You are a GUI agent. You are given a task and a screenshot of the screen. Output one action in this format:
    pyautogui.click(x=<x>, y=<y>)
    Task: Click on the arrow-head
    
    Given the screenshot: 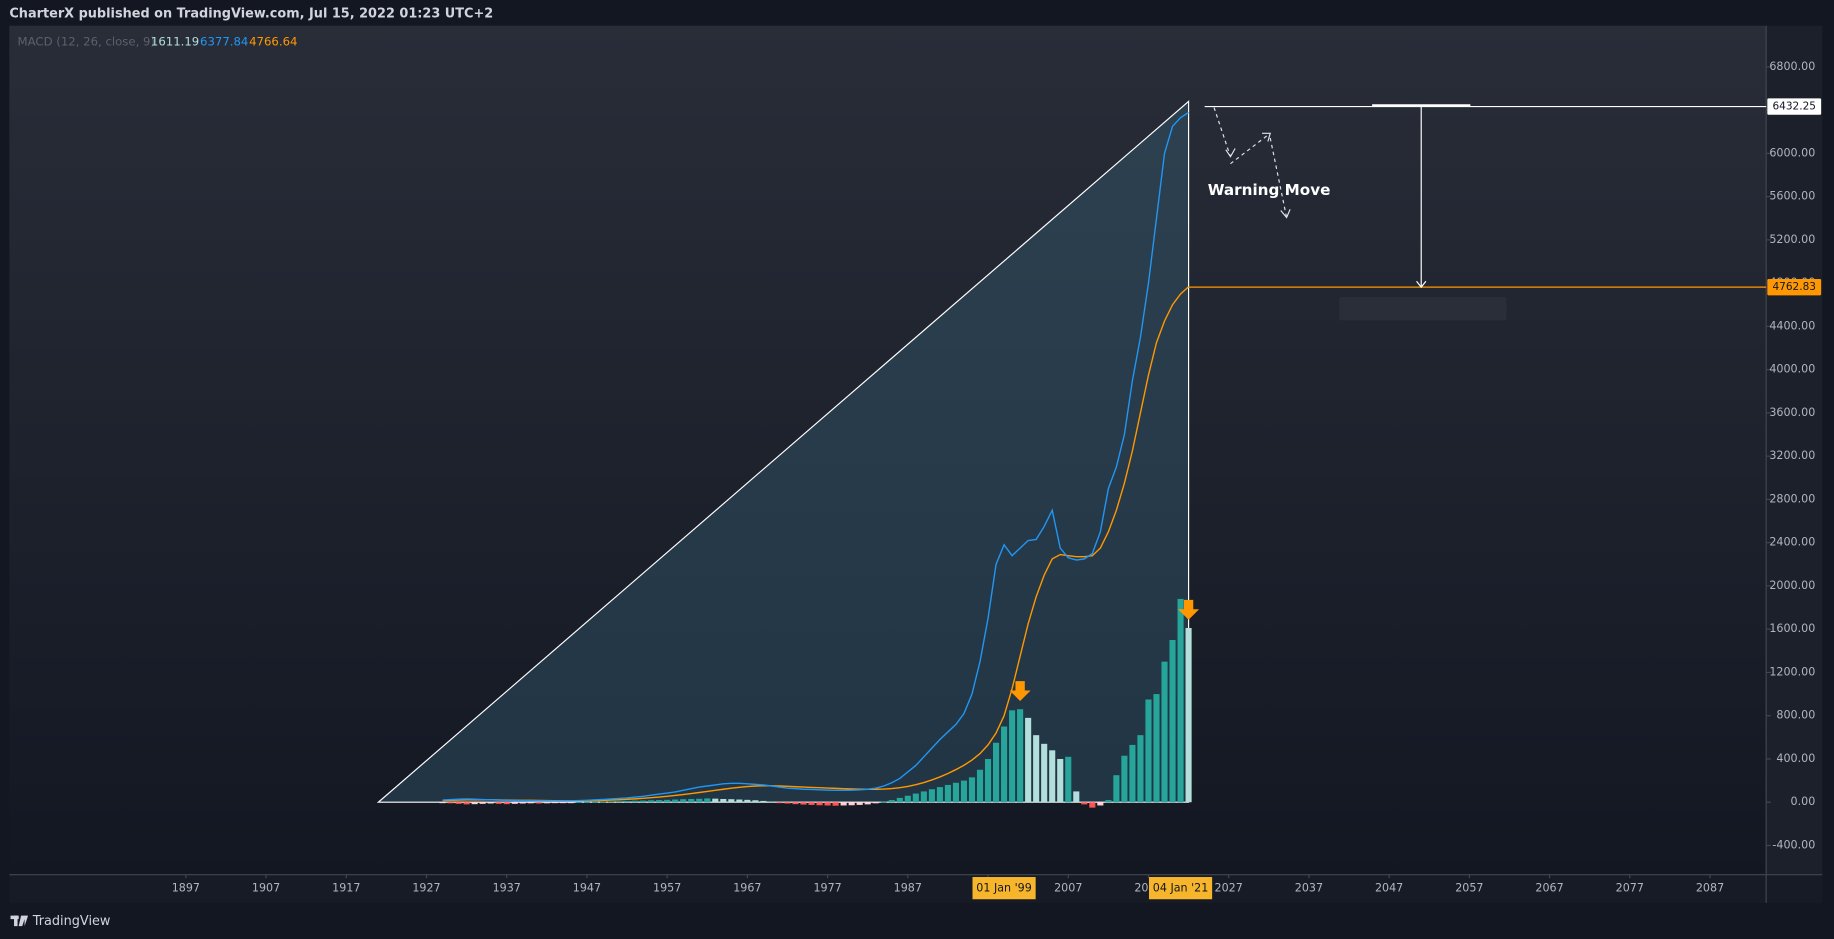 What is the action you would take?
    pyautogui.click(x=1285, y=214)
    